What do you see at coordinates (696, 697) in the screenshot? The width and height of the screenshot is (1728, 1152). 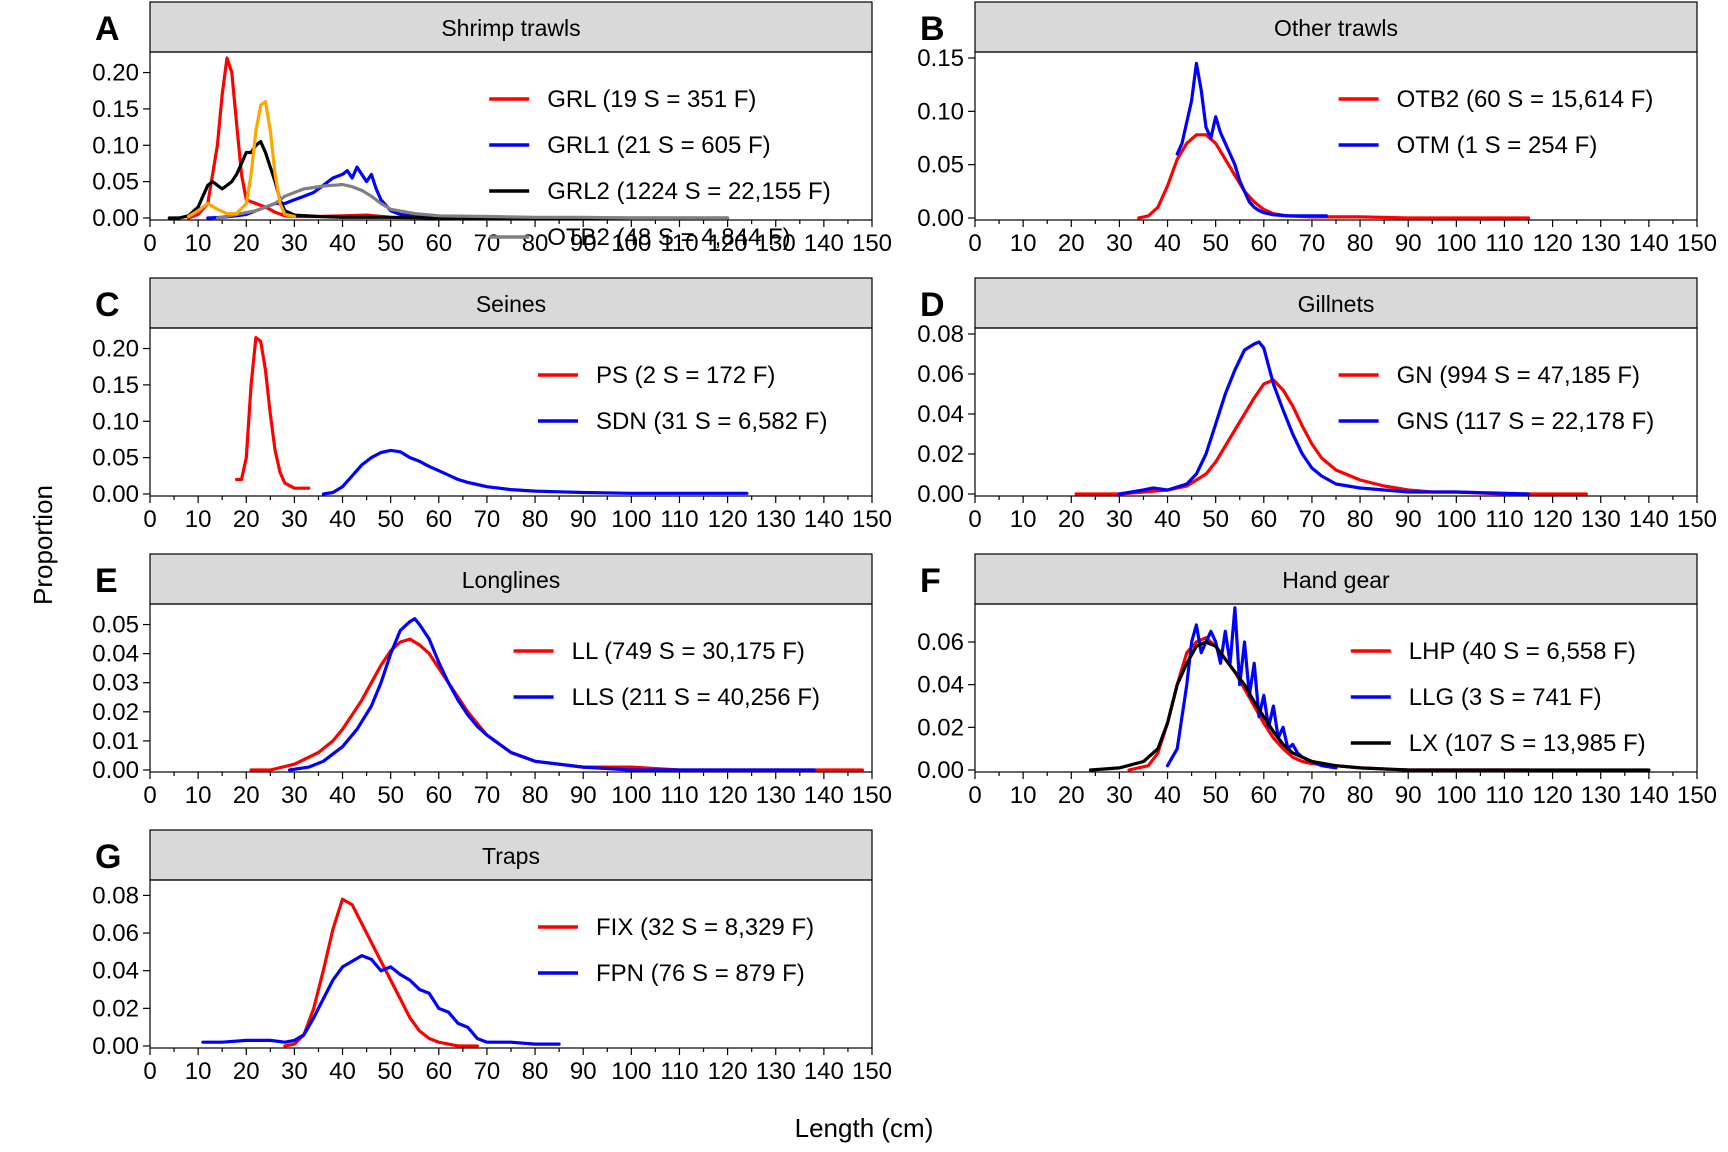 I see `legend-label: LLS (211 S = 40,256 F)` at bounding box center [696, 697].